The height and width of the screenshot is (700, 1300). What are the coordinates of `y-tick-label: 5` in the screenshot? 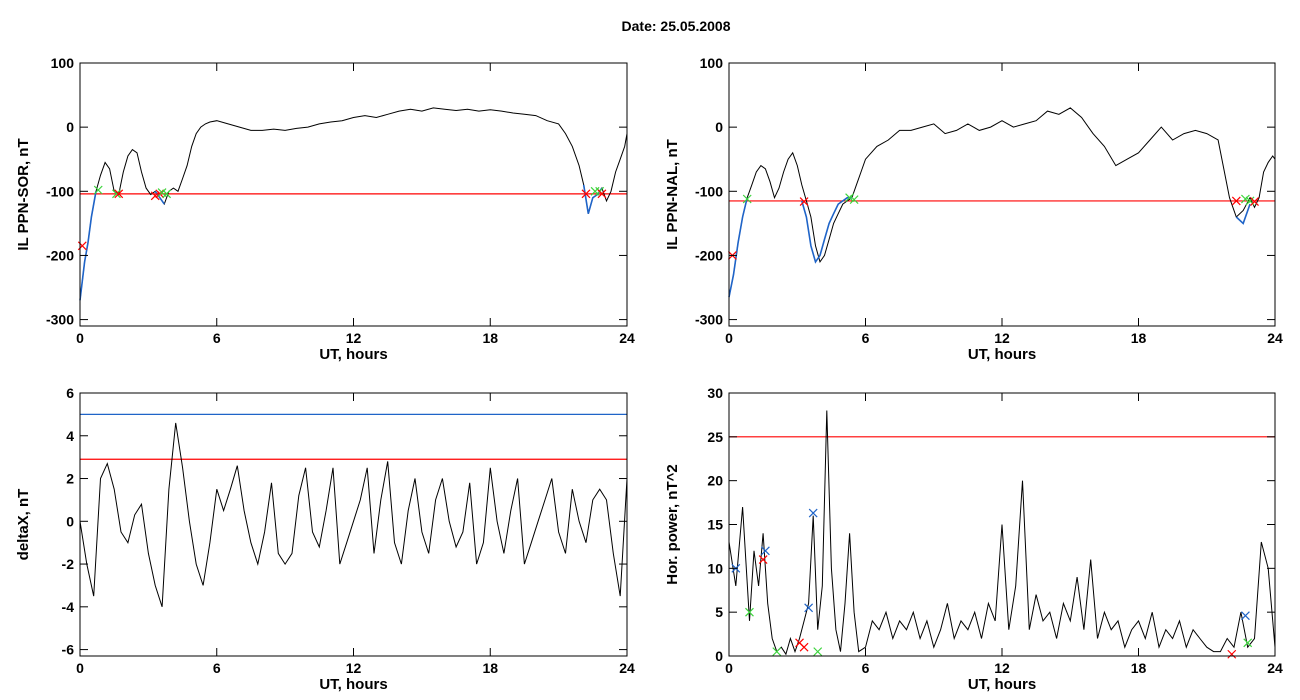 It's located at (719, 612).